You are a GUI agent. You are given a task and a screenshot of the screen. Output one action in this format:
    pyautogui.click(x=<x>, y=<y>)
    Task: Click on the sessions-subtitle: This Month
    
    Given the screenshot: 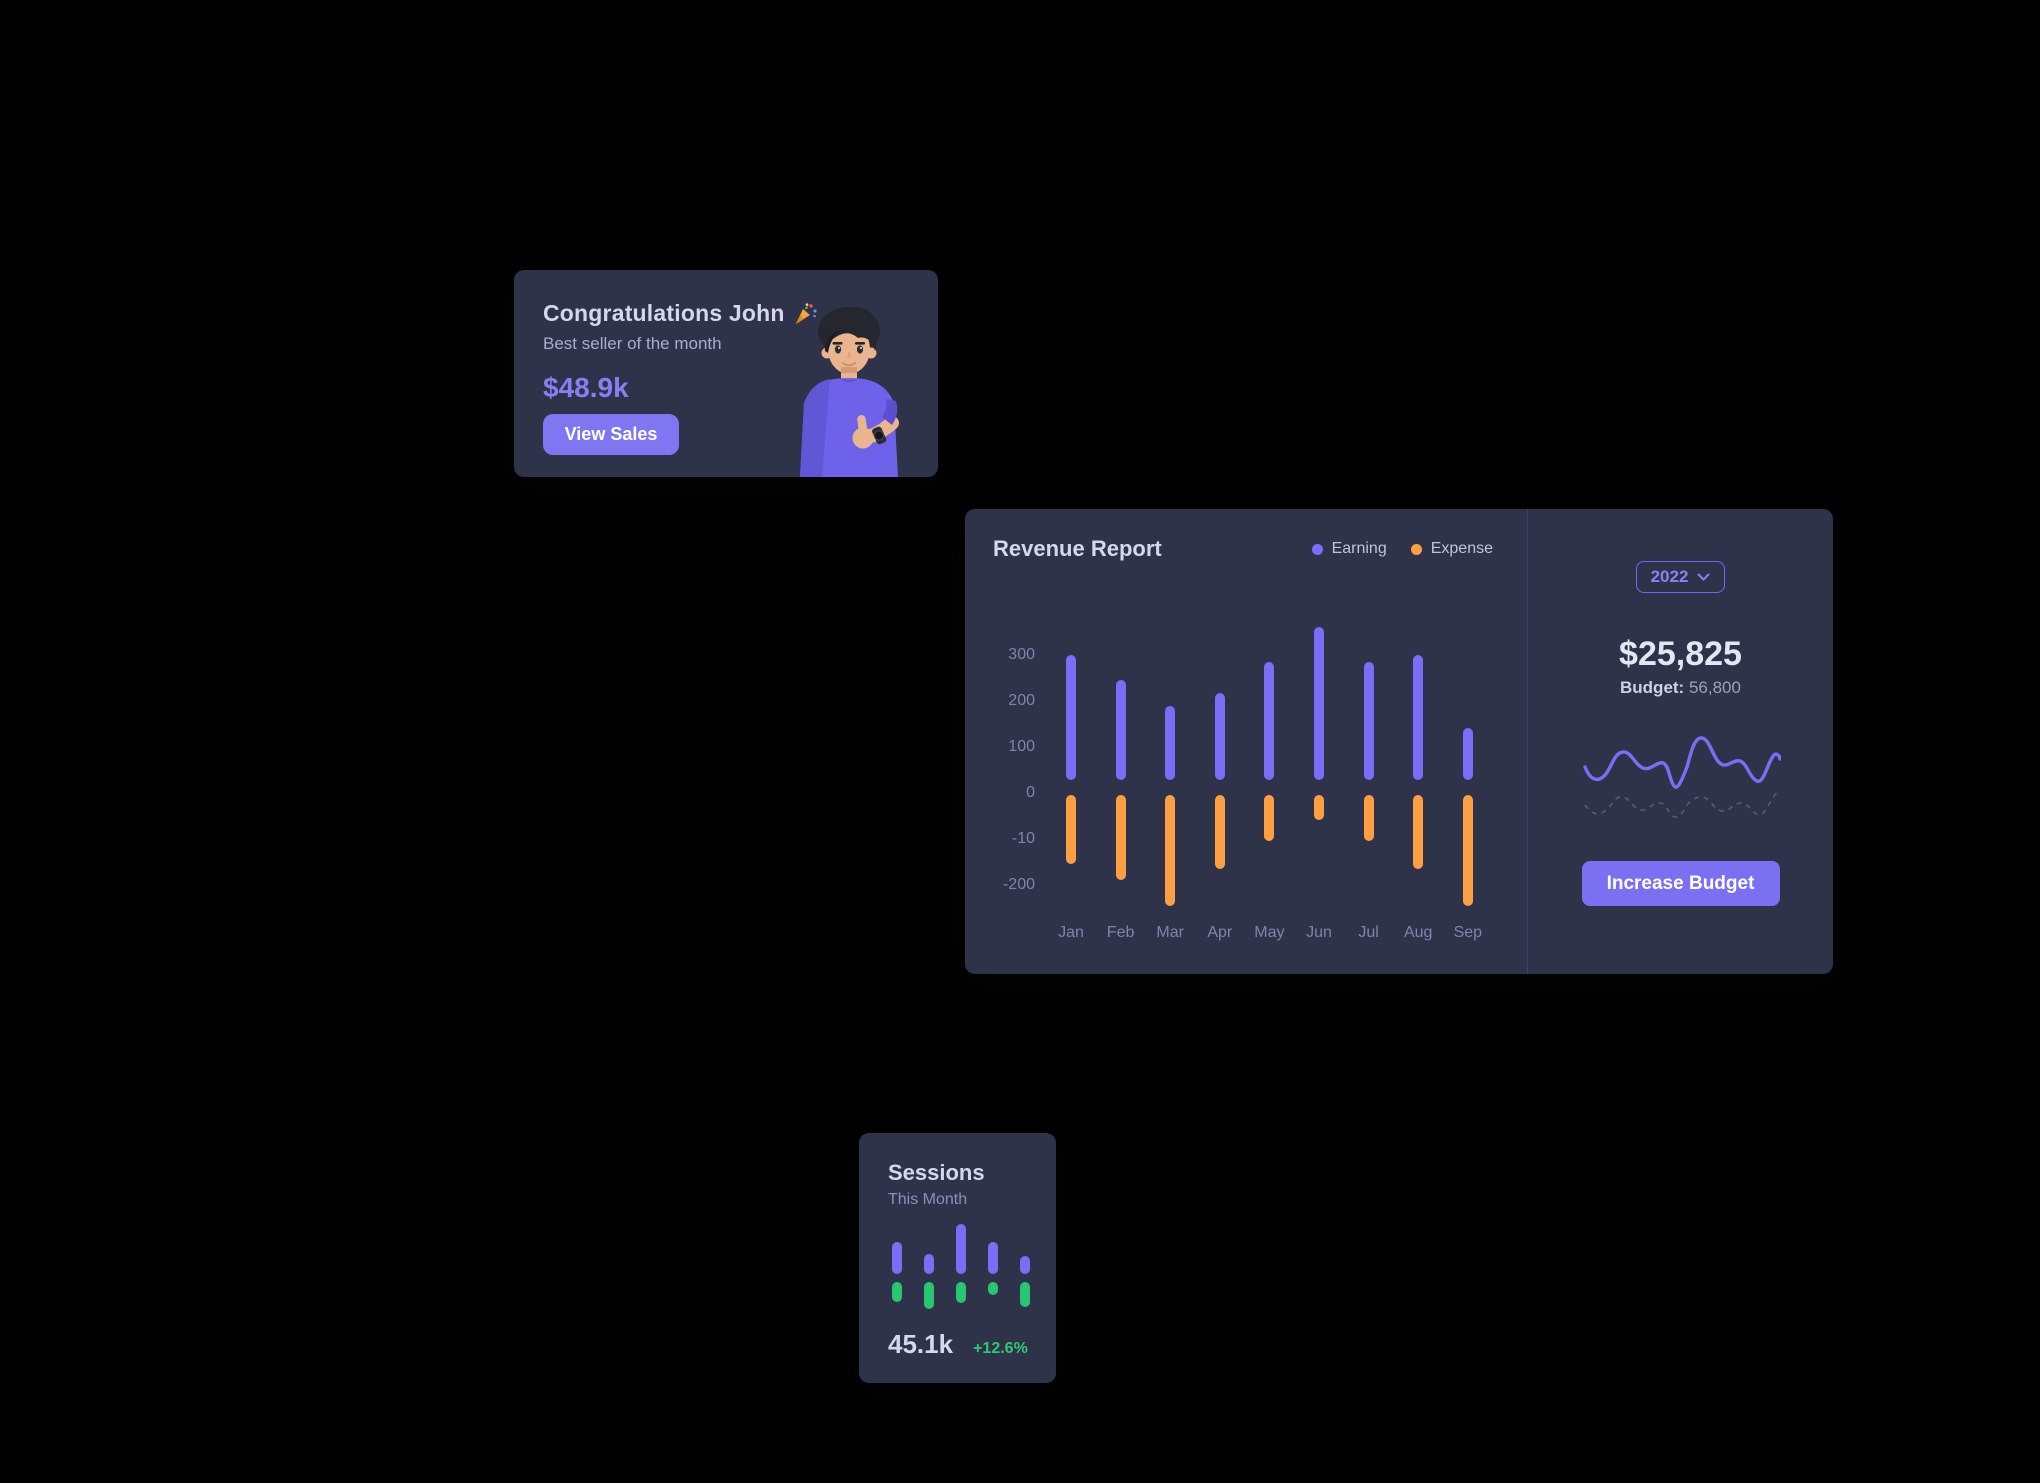 What is the action you would take?
    pyautogui.click(x=928, y=1199)
    